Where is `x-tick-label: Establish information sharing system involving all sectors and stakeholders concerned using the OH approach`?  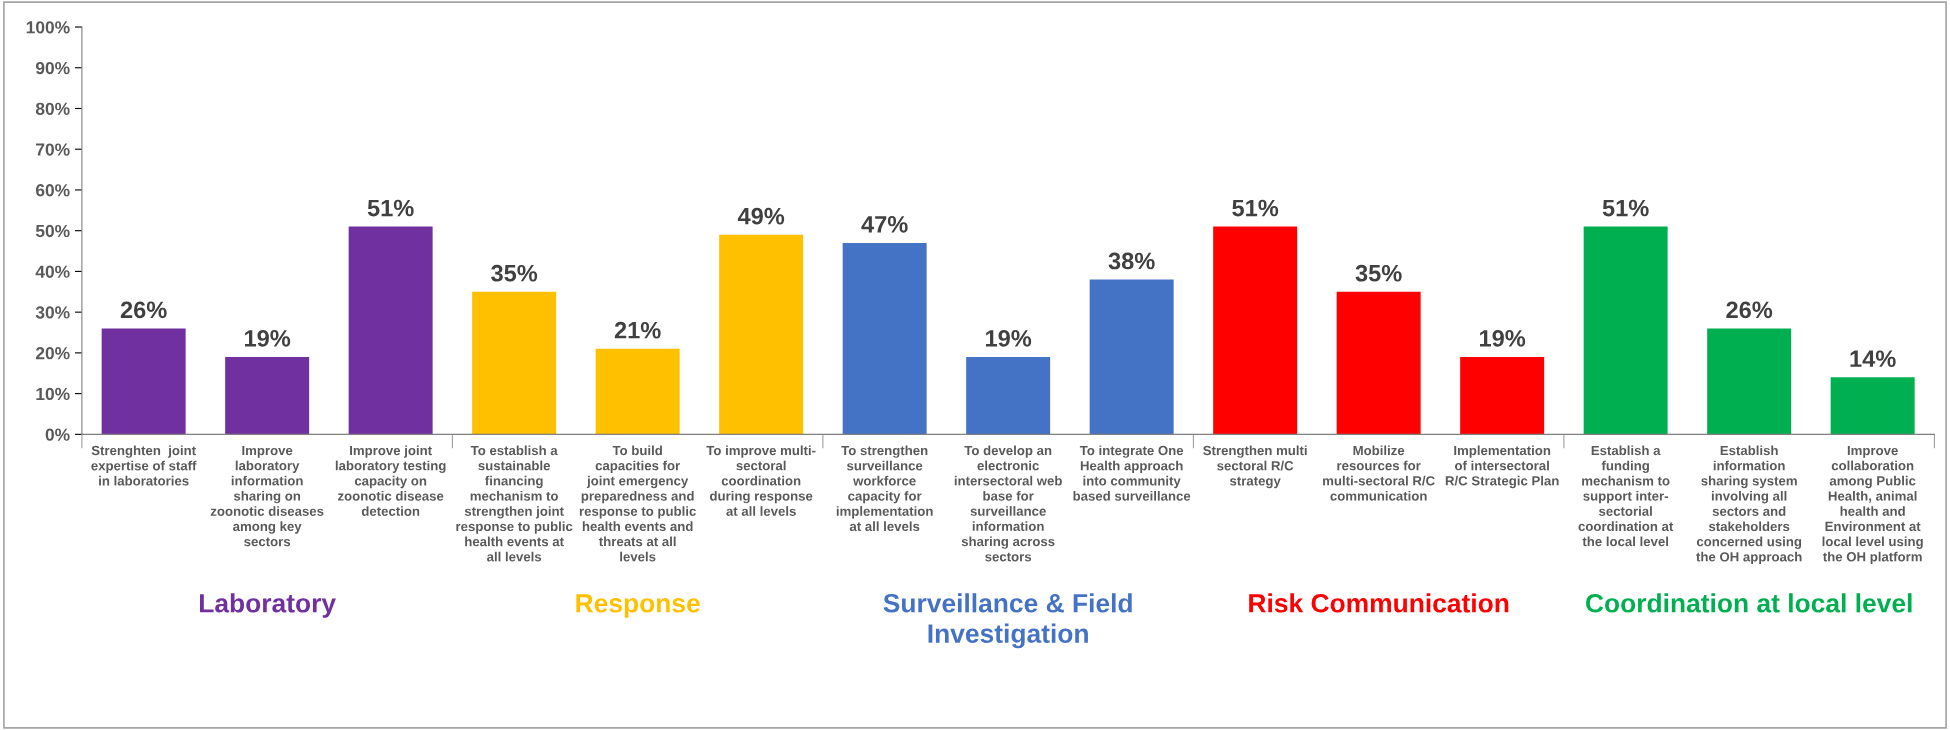
x-tick-label: Establish information sharing system involving all sectors and stakeholders concerned using the OH approach is located at coordinates (1749, 505).